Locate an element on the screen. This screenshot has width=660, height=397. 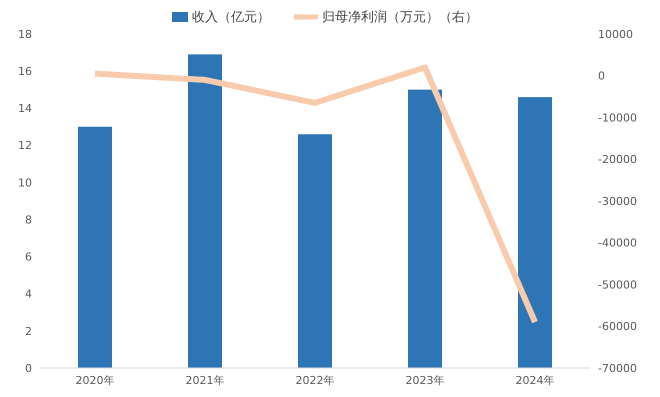
legend-label: 收入（亿元） is located at coordinates (231, 17).